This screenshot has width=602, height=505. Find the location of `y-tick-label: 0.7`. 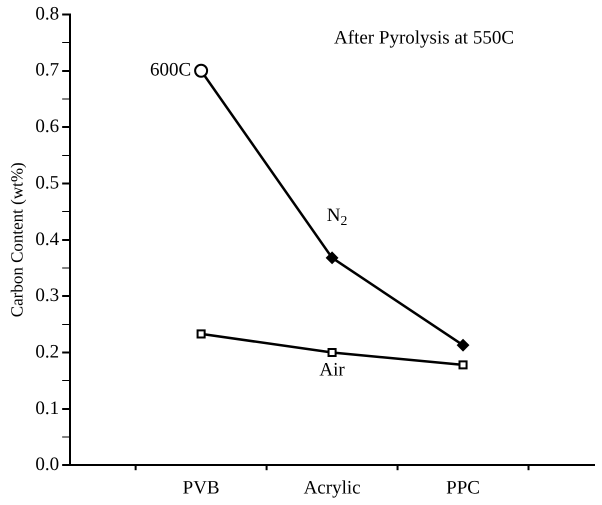

y-tick-label: 0.7 is located at coordinates (47, 70).